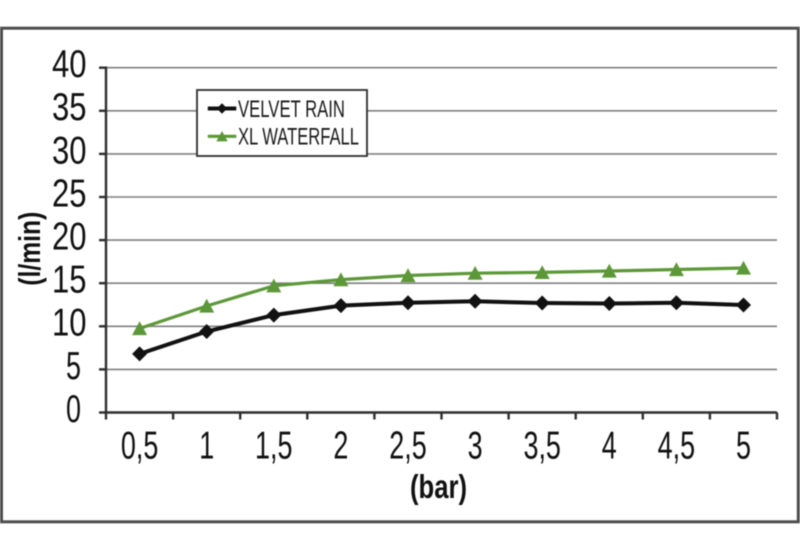  I want to click on svg-text: 15, so click(69, 280).